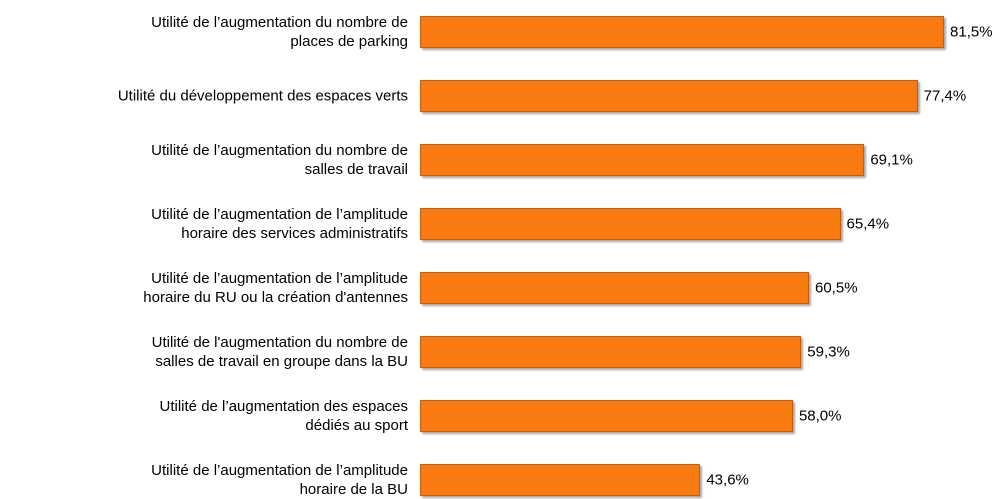 Image resolution: width=1008 pixels, height=499 pixels. I want to click on value-label: 59,3%, so click(828, 352).